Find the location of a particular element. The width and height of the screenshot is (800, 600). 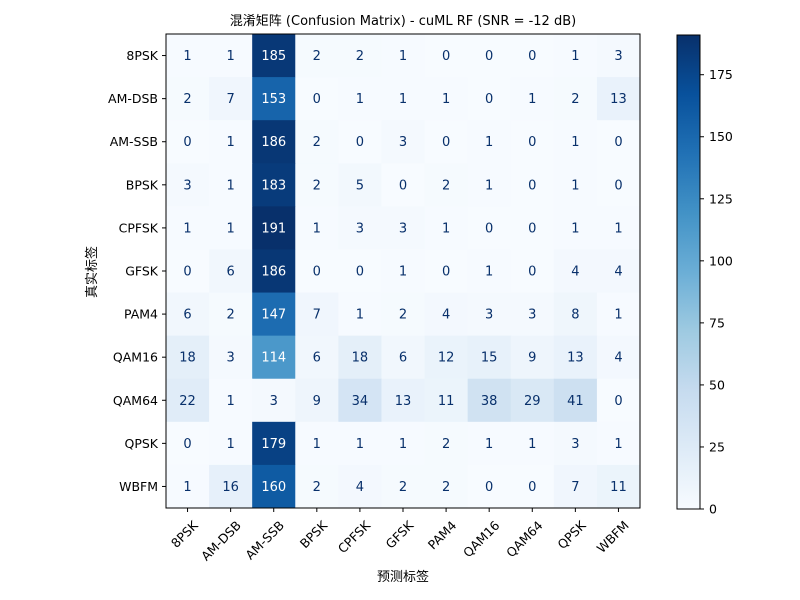

y-tick-label: CPFSK is located at coordinates (139, 227).